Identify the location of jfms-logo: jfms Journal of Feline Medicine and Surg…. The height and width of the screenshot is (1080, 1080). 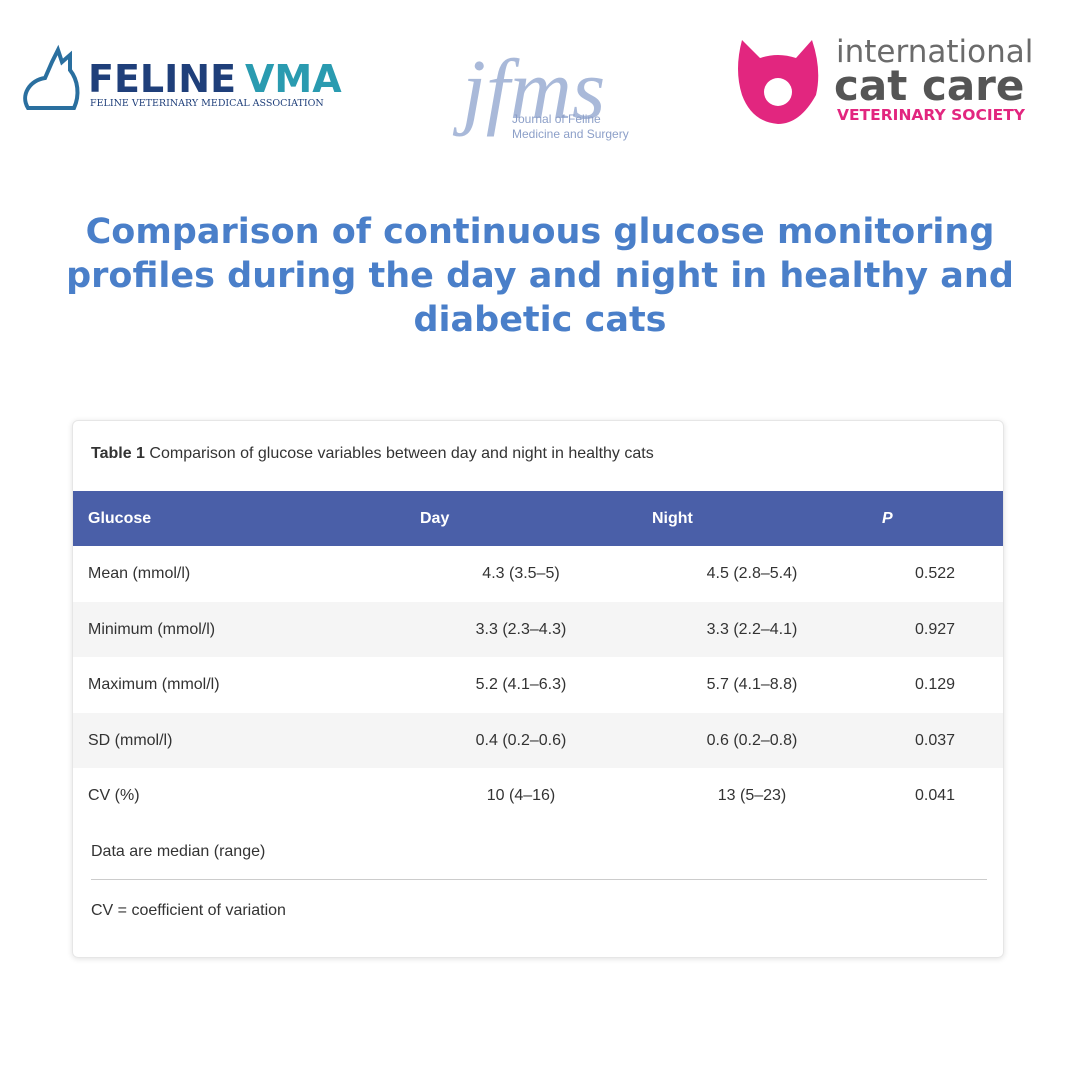
(540, 91).